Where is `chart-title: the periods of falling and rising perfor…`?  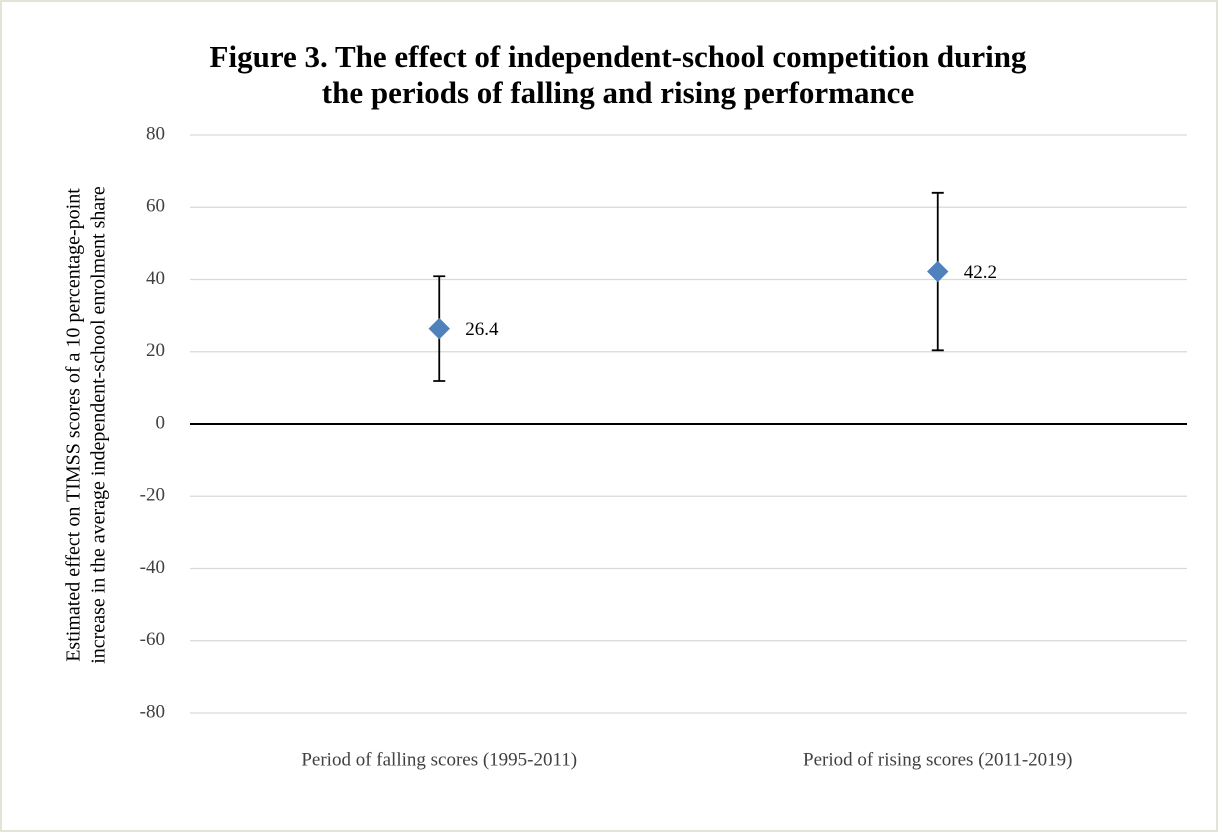
chart-title: the periods of falling and rising perfor… is located at coordinates (618, 92).